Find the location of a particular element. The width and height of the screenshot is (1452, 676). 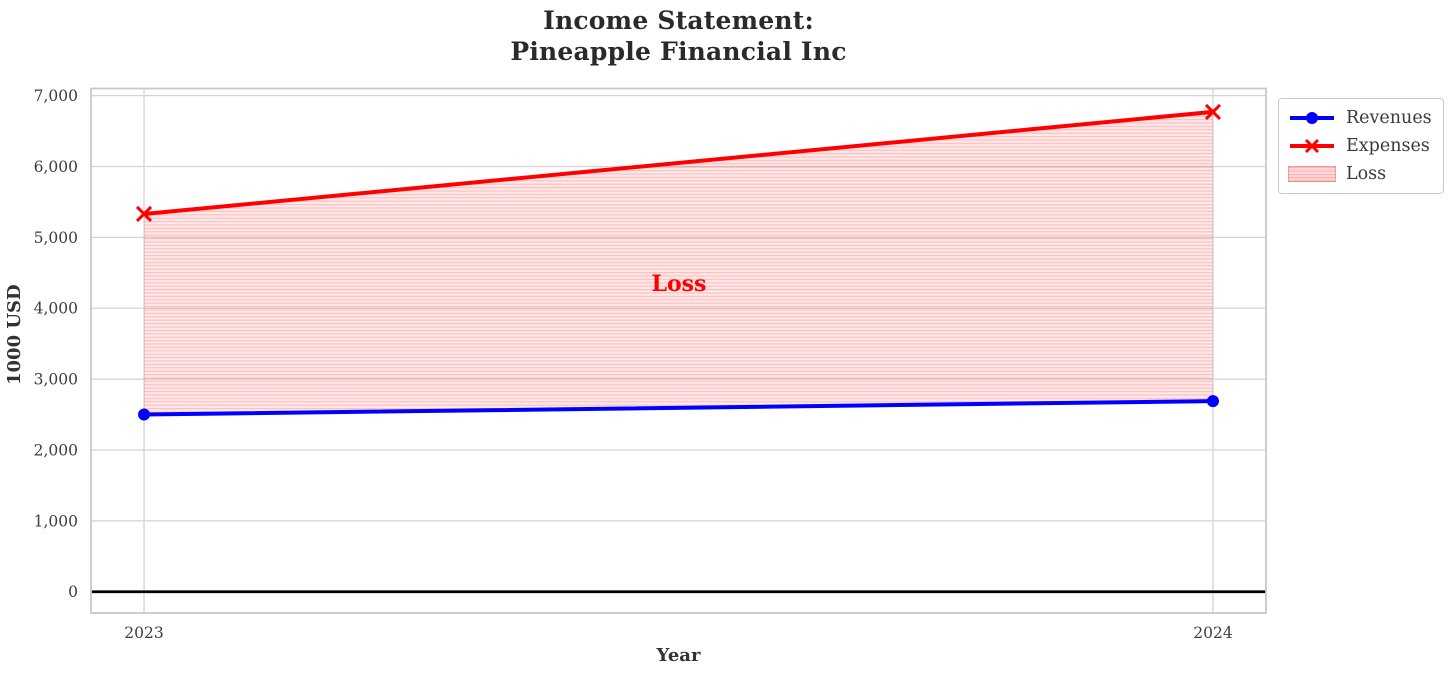

legend: Revenues Expenses Loss is located at coordinates (1361, 146).